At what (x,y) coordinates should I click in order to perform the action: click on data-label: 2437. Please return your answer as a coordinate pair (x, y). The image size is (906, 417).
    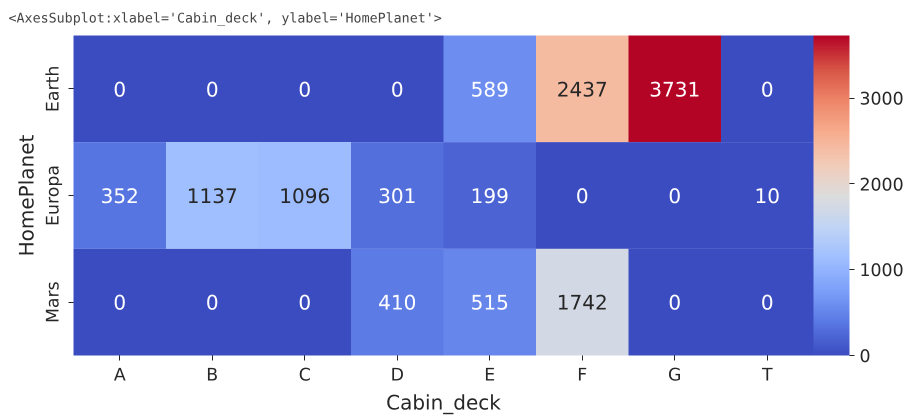
    Looking at the image, I should click on (582, 89).